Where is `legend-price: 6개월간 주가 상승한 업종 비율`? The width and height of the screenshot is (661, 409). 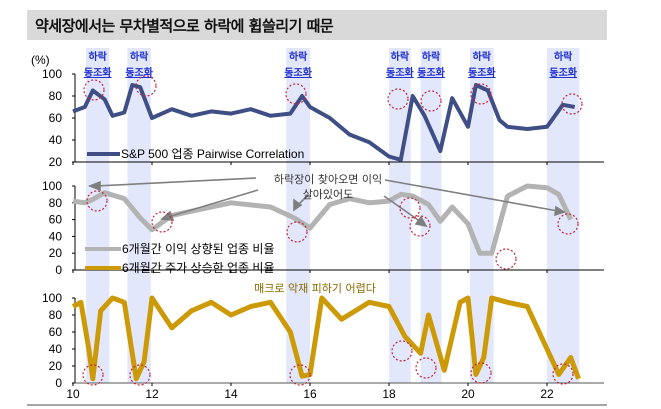 legend-price: 6개월간 주가 상승한 업종 비율 is located at coordinates (198, 268).